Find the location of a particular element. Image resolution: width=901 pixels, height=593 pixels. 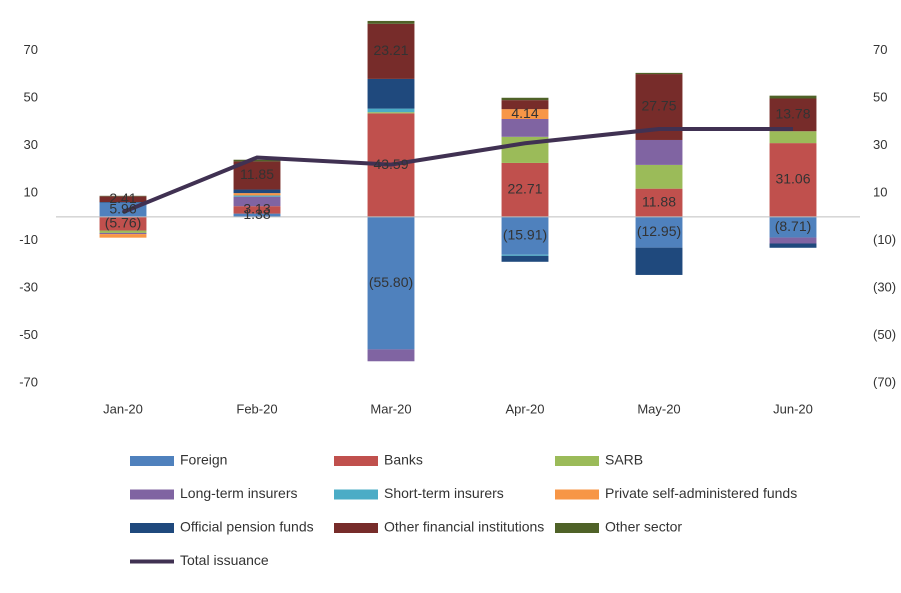

x-tick-label: May-20 is located at coordinates (658, 408).